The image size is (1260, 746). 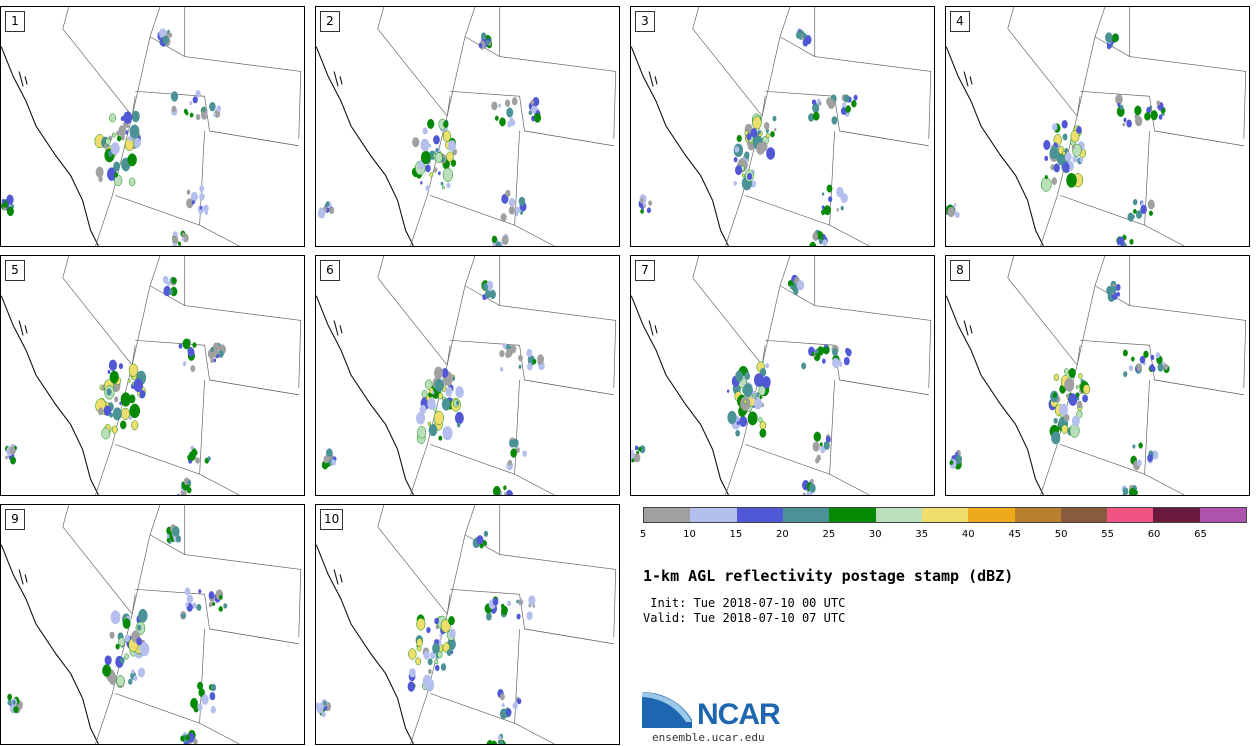 I want to click on member-number-label: 1, so click(x=15, y=21).